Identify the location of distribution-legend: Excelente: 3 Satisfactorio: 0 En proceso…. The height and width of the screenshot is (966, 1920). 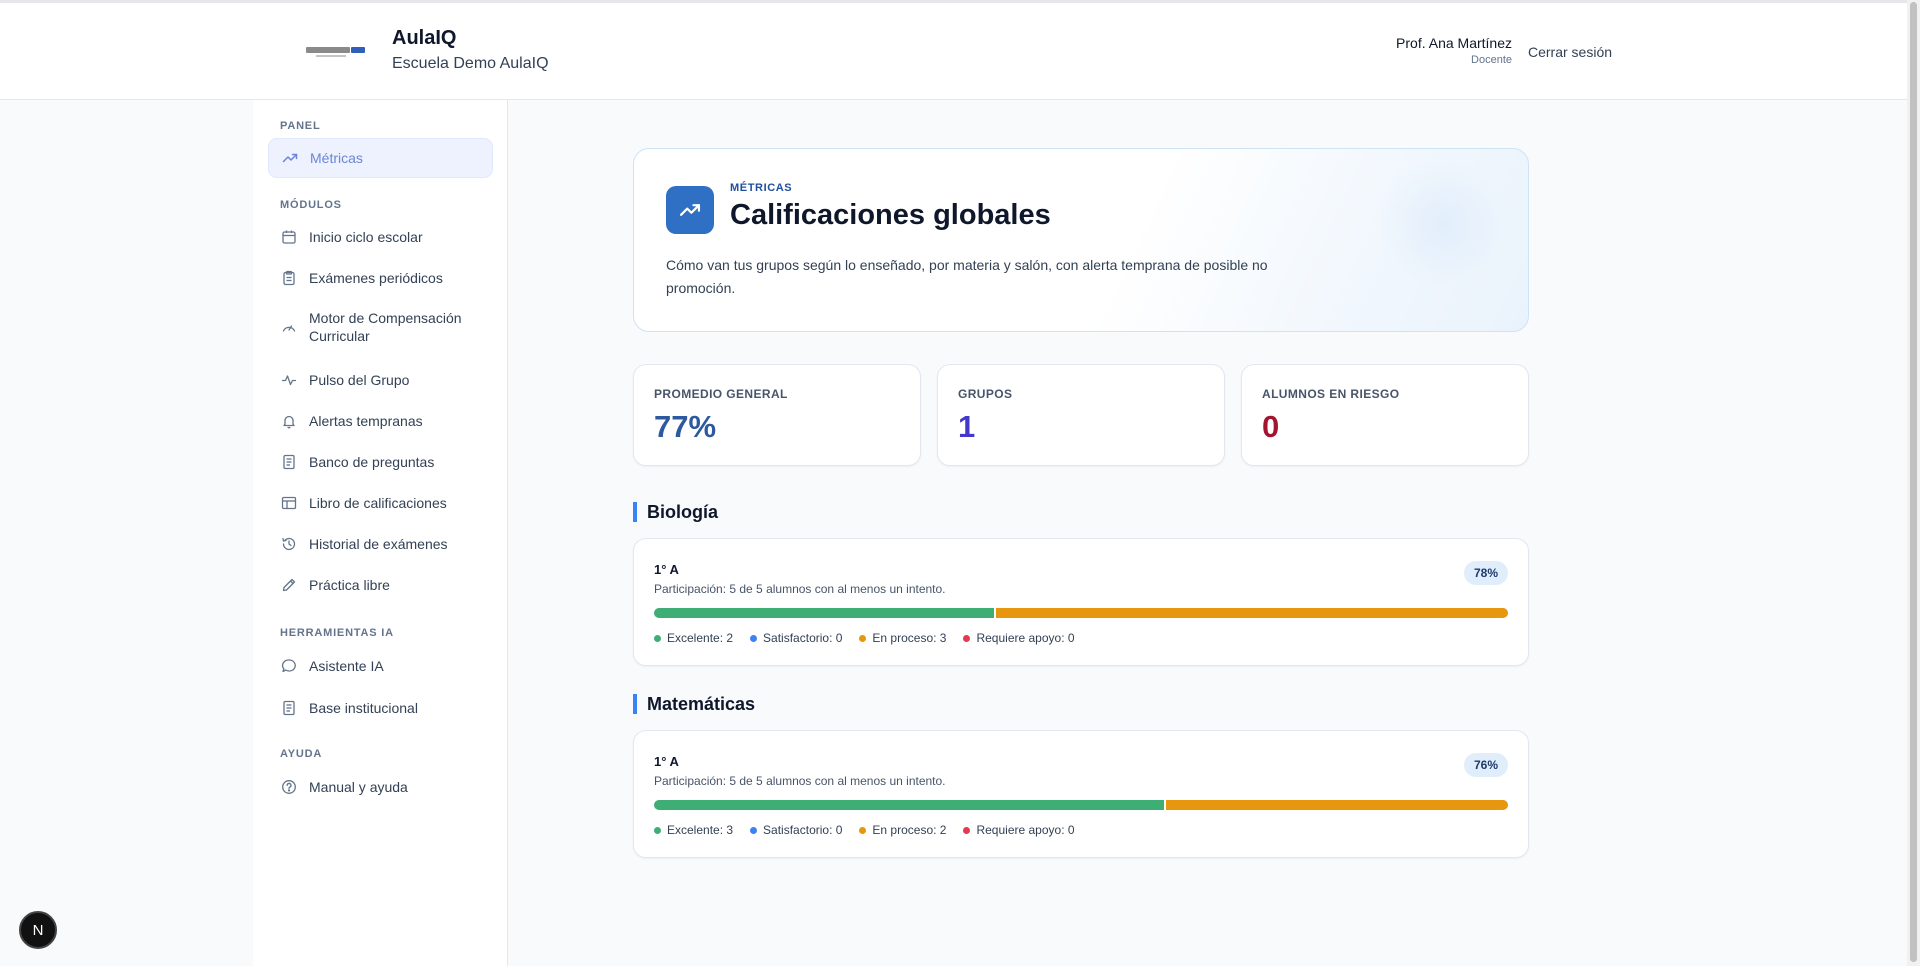
(864, 830).